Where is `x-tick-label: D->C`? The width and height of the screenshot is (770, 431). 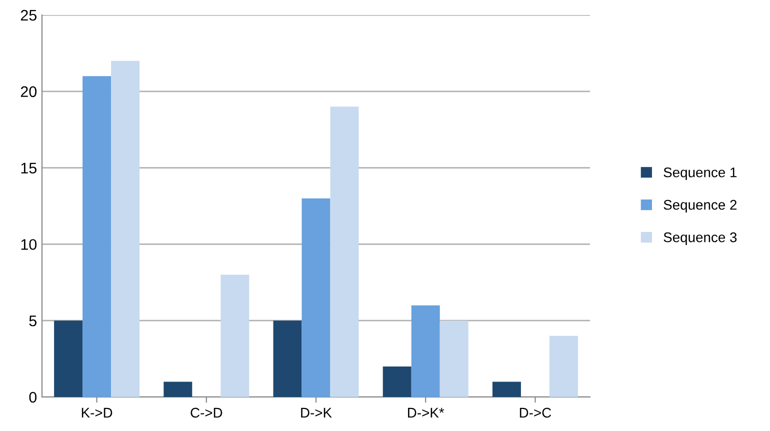 x-tick-label: D->C is located at coordinates (536, 413).